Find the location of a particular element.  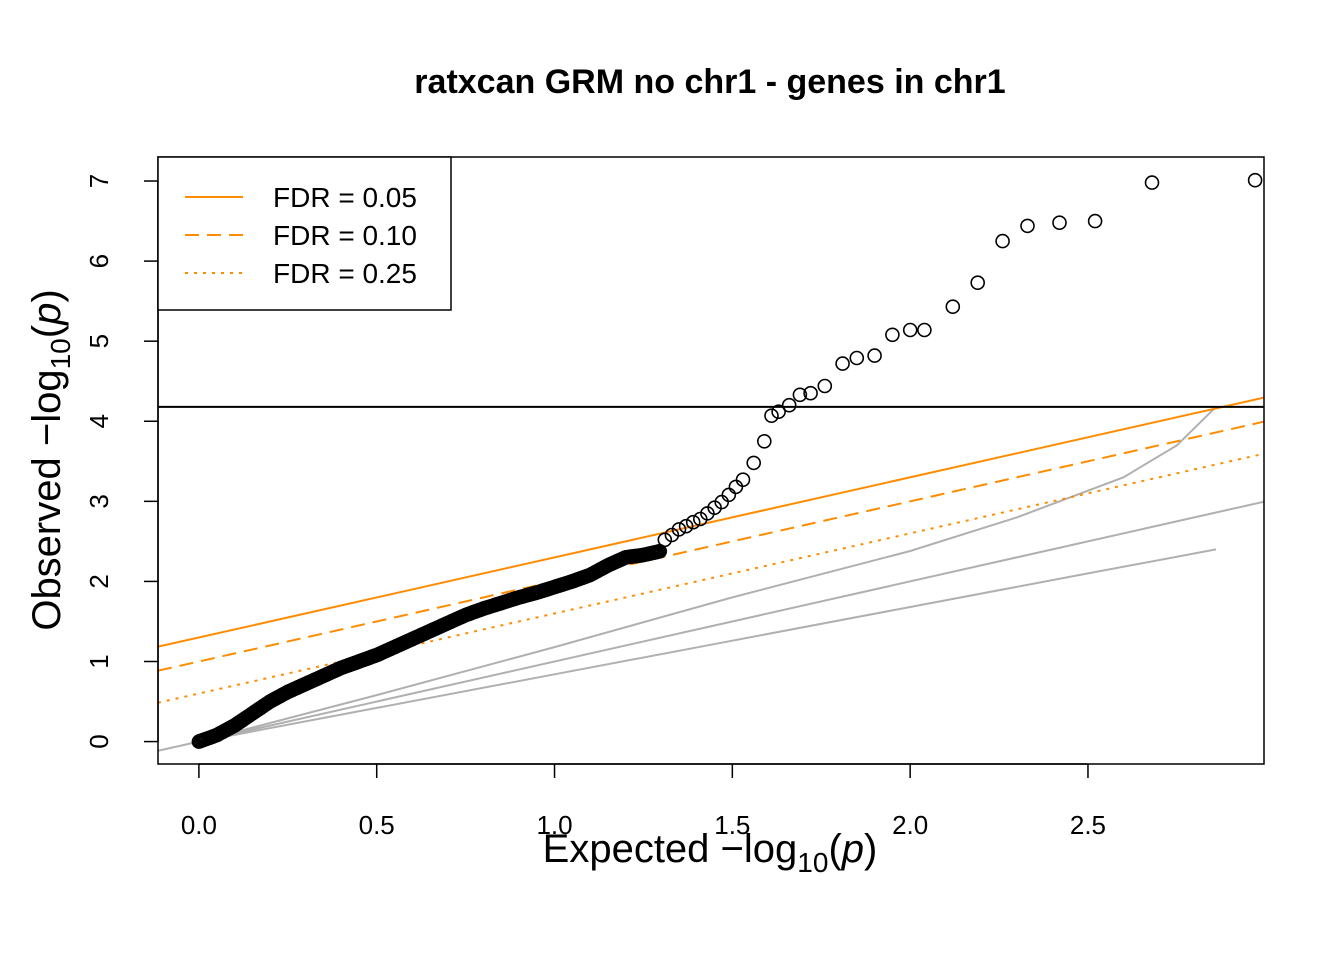

x-axis-label-var: p is located at coordinates (852, 849).